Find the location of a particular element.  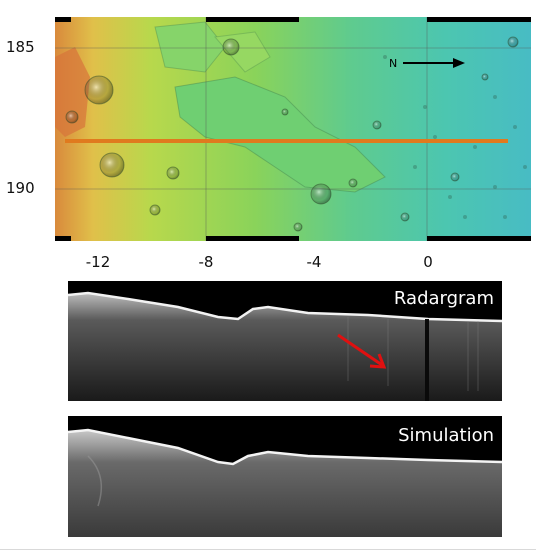

simulation-label: Simulation is located at coordinates (446, 435).